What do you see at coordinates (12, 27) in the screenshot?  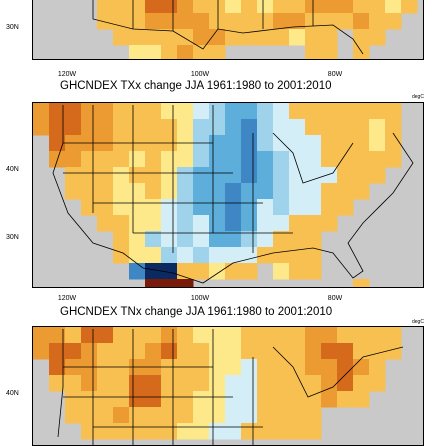 I see `lat-label-30n-top: 30N` at bounding box center [12, 27].